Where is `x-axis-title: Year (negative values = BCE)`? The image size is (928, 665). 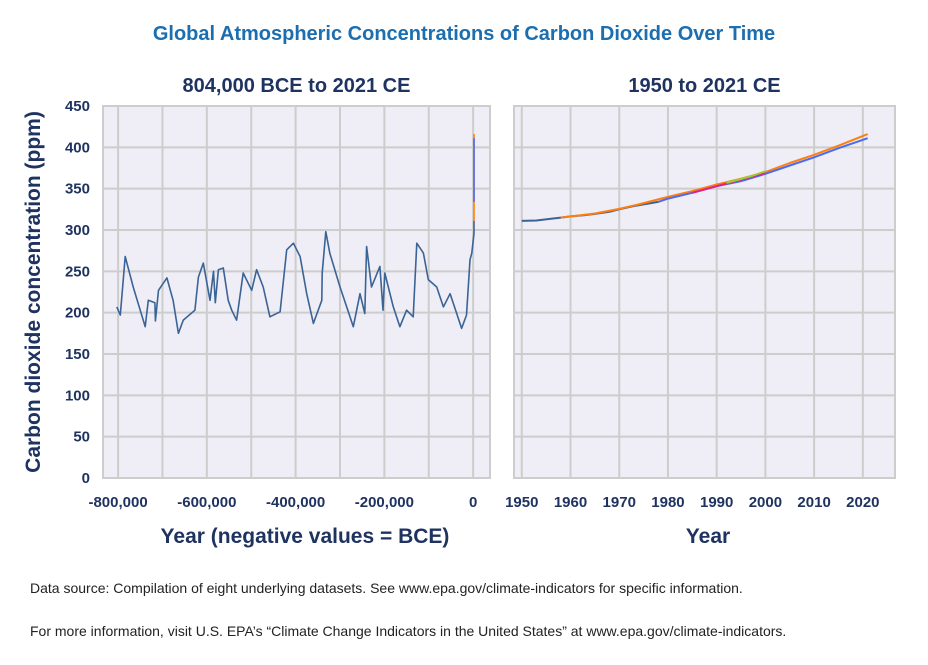
x-axis-title: Year (negative values = BCE) is located at coordinates (305, 536).